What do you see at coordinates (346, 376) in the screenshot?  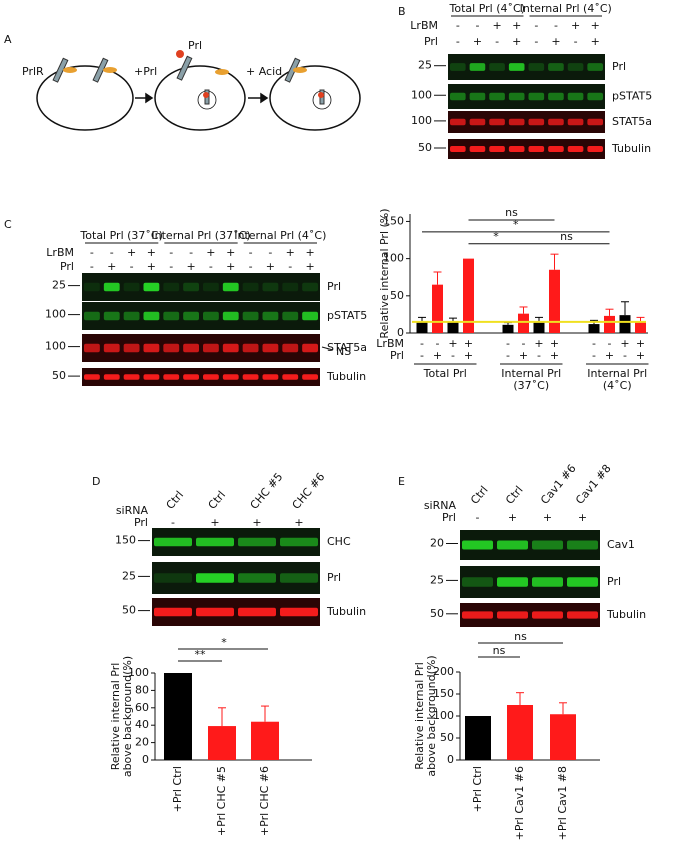 I see `blot-label: Tubulin` at bounding box center [346, 376].